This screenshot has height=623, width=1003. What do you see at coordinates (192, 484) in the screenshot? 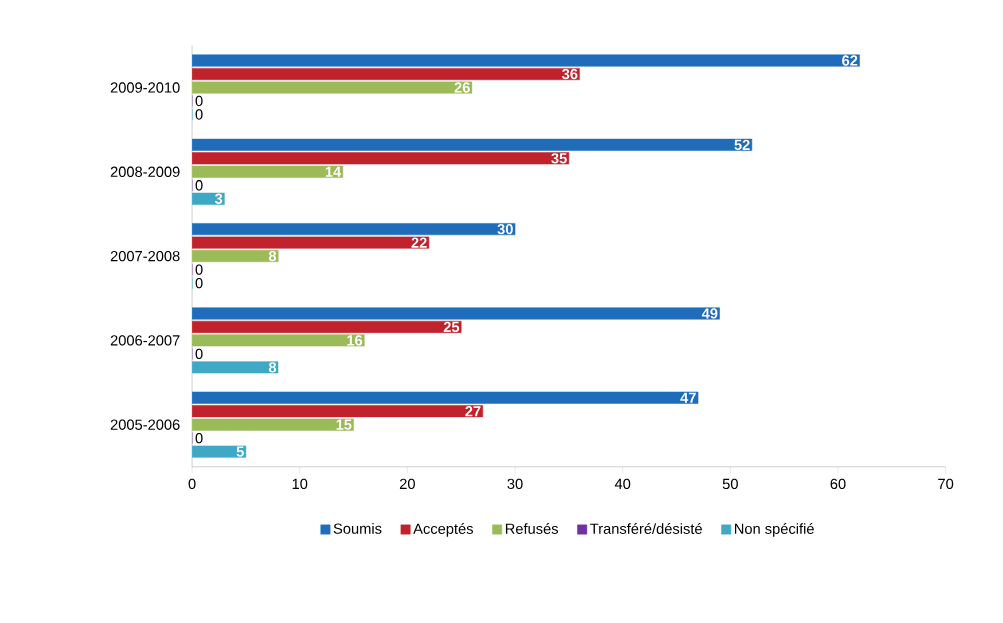
I see `x-tick-label: 0` at bounding box center [192, 484].